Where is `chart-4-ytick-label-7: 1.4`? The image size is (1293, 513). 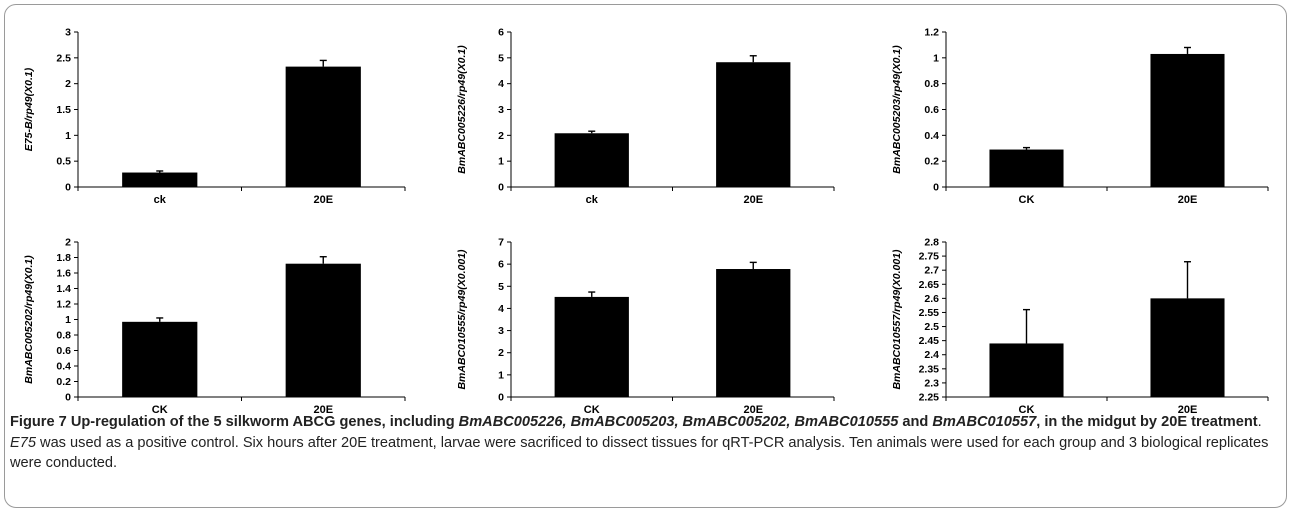 chart-4-ytick-label-7: 1.4 is located at coordinates (63, 289).